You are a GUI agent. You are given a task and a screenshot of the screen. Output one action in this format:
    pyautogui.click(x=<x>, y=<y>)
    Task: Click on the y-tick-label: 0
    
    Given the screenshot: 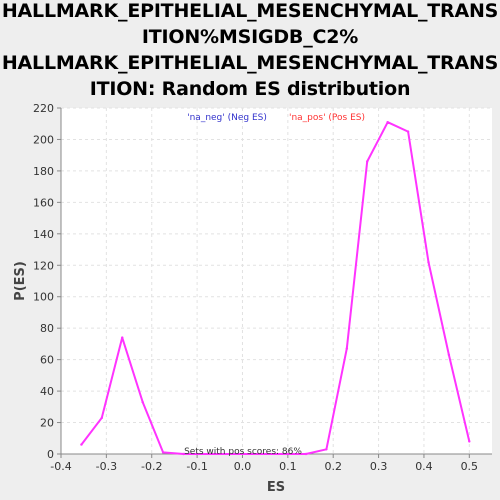 What is the action you would take?
    pyautogui.click(x=50, y=454)
    